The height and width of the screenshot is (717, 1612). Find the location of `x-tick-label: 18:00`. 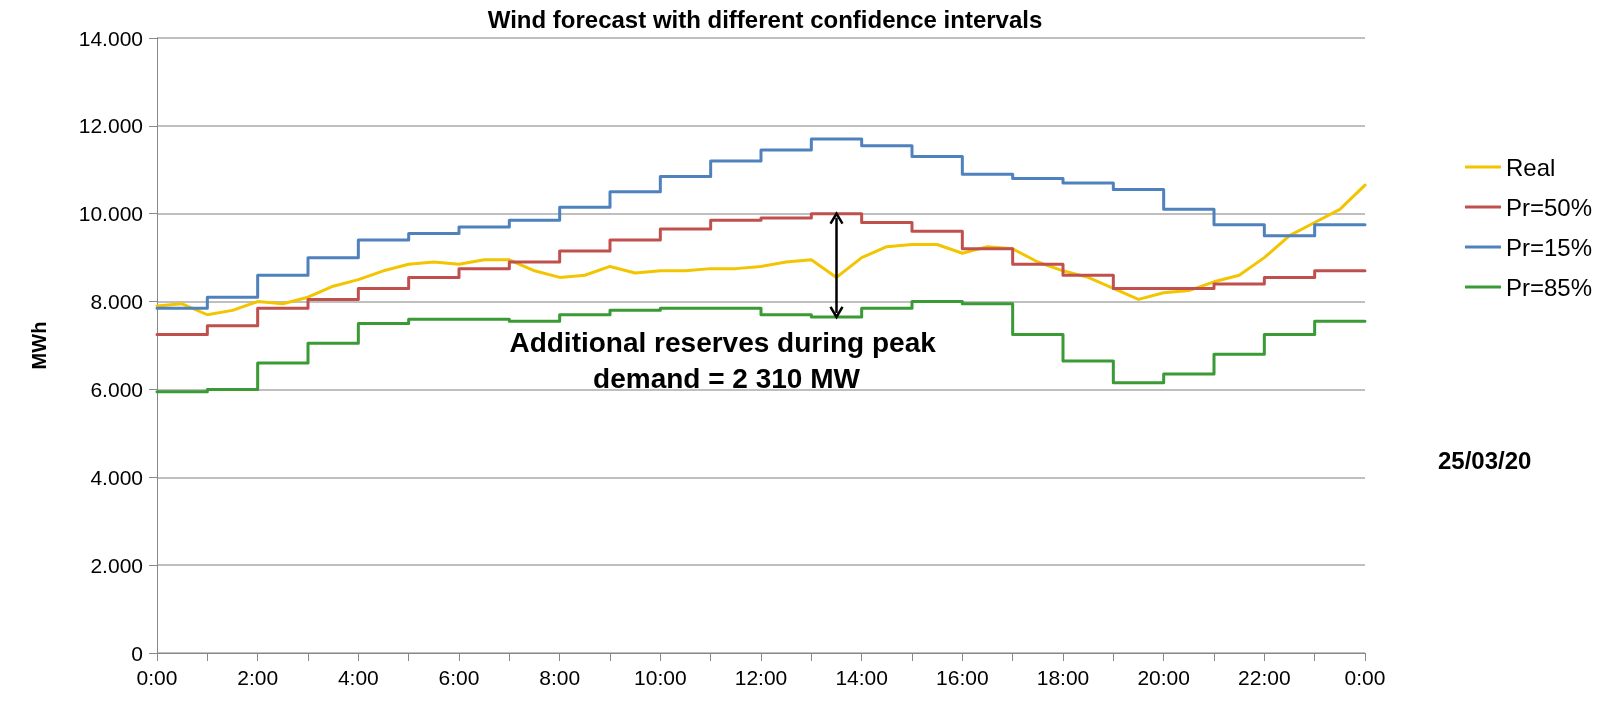

x-tick-label: 18:00 is located at coordinates (1063, 677).